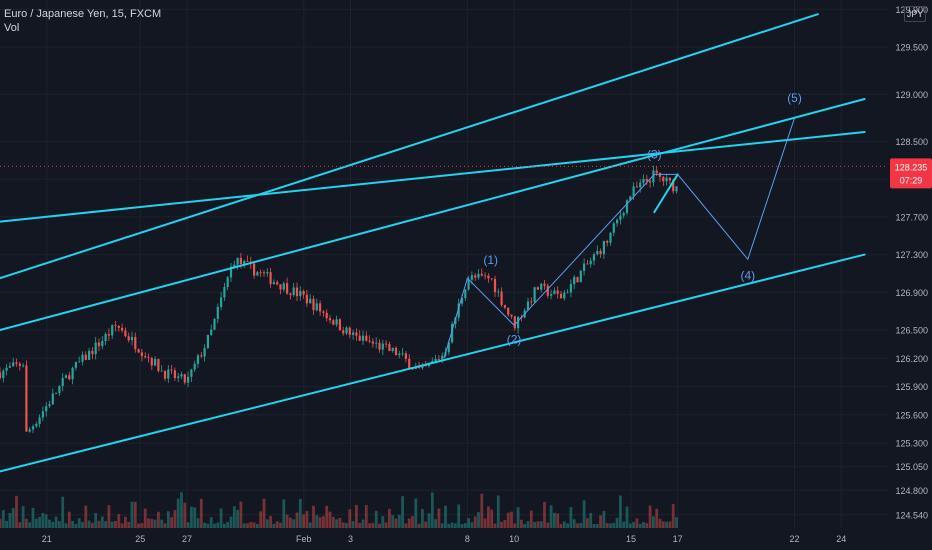  I want to click on time-tick-label: Feb, so click(304, 539).